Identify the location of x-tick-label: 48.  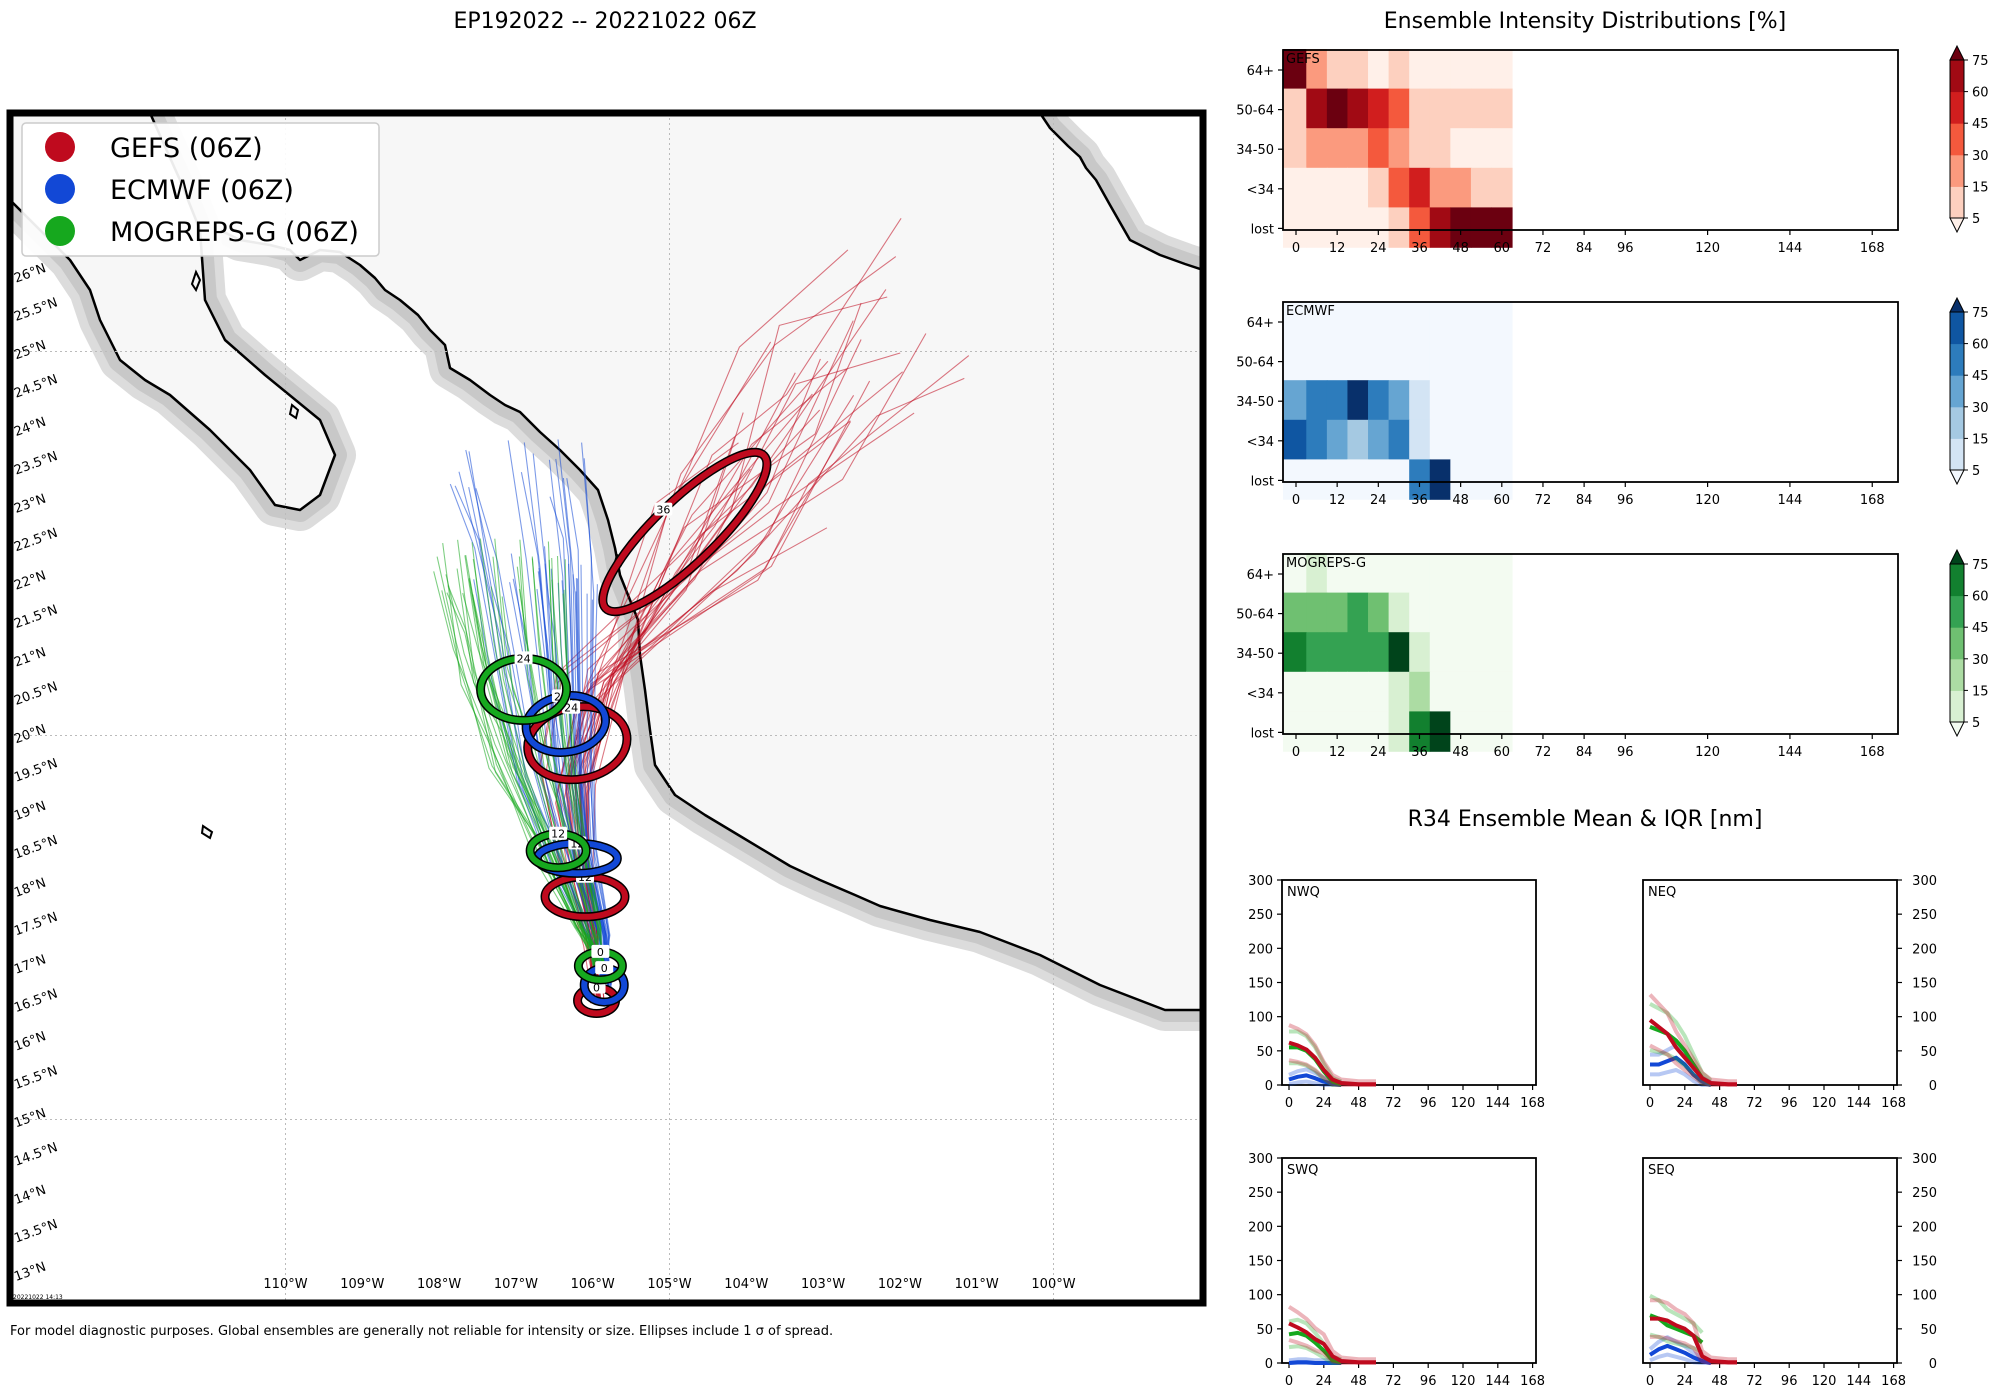
(1460, 248).